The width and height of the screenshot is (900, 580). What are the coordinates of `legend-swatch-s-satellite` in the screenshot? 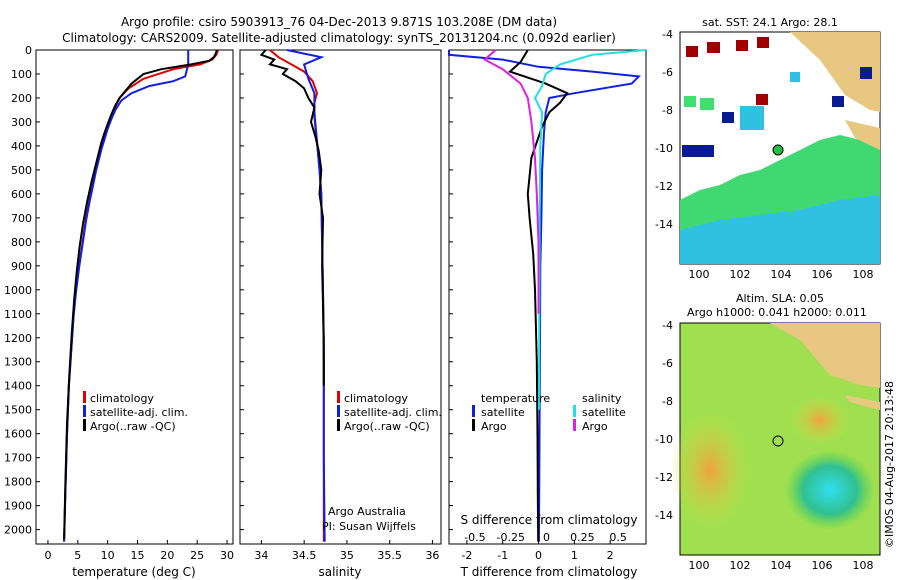 It's located at (574, 411).